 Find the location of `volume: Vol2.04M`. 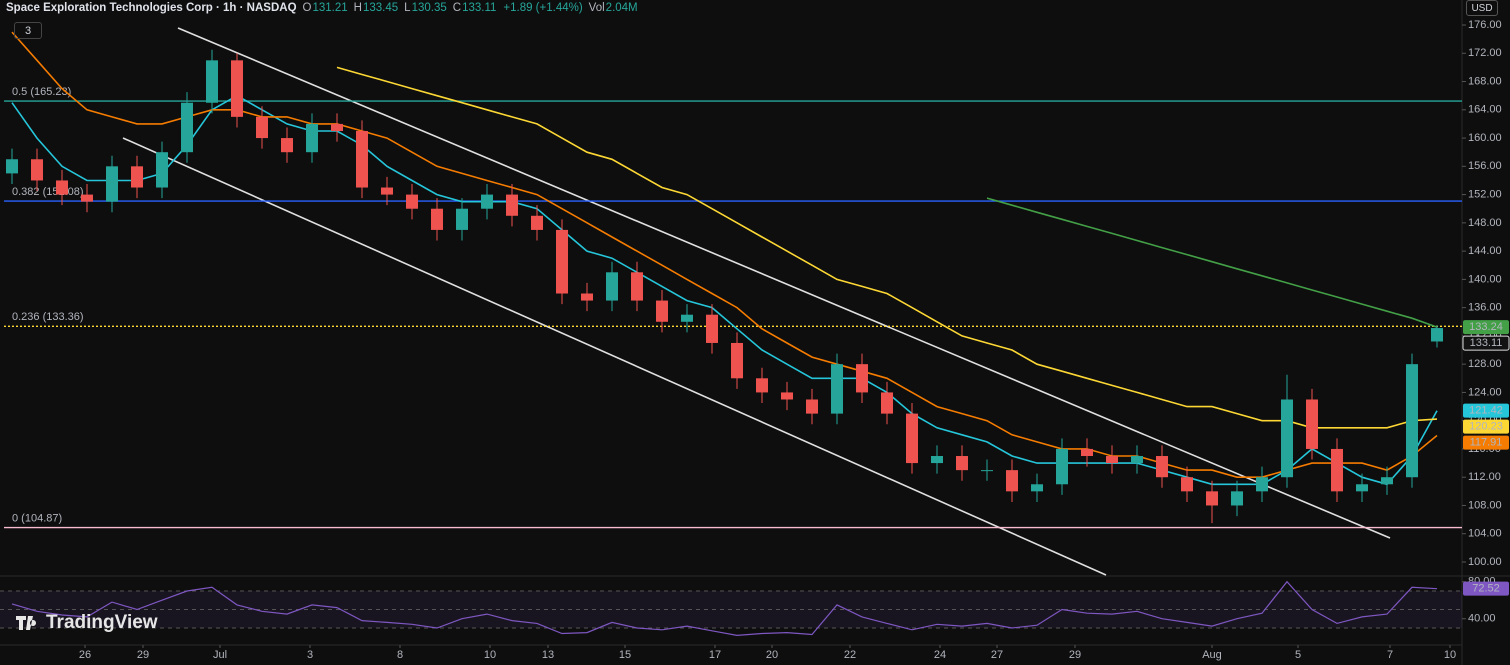

volume: Vol2.04M is located at coordinates (613, 8).